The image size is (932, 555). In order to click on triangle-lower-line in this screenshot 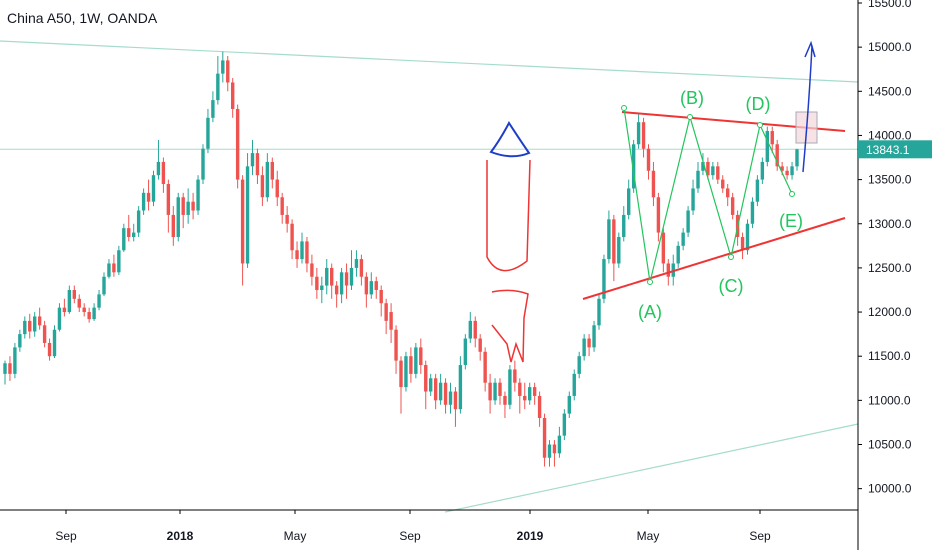, I will do `click(714, 258)`.